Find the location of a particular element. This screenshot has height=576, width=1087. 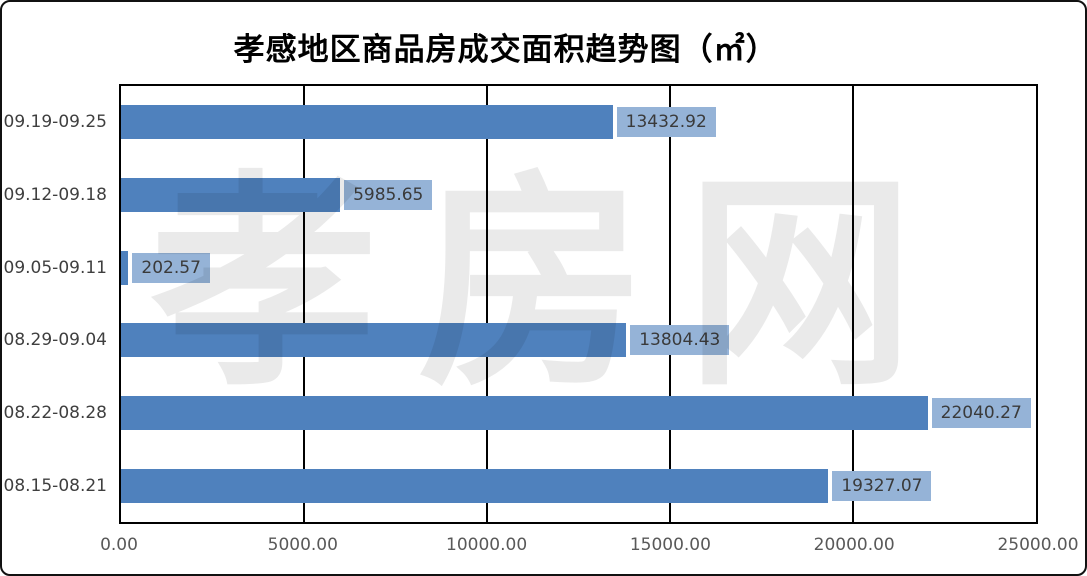

value-label: 13804.43 is located at coordinates (680, 340).